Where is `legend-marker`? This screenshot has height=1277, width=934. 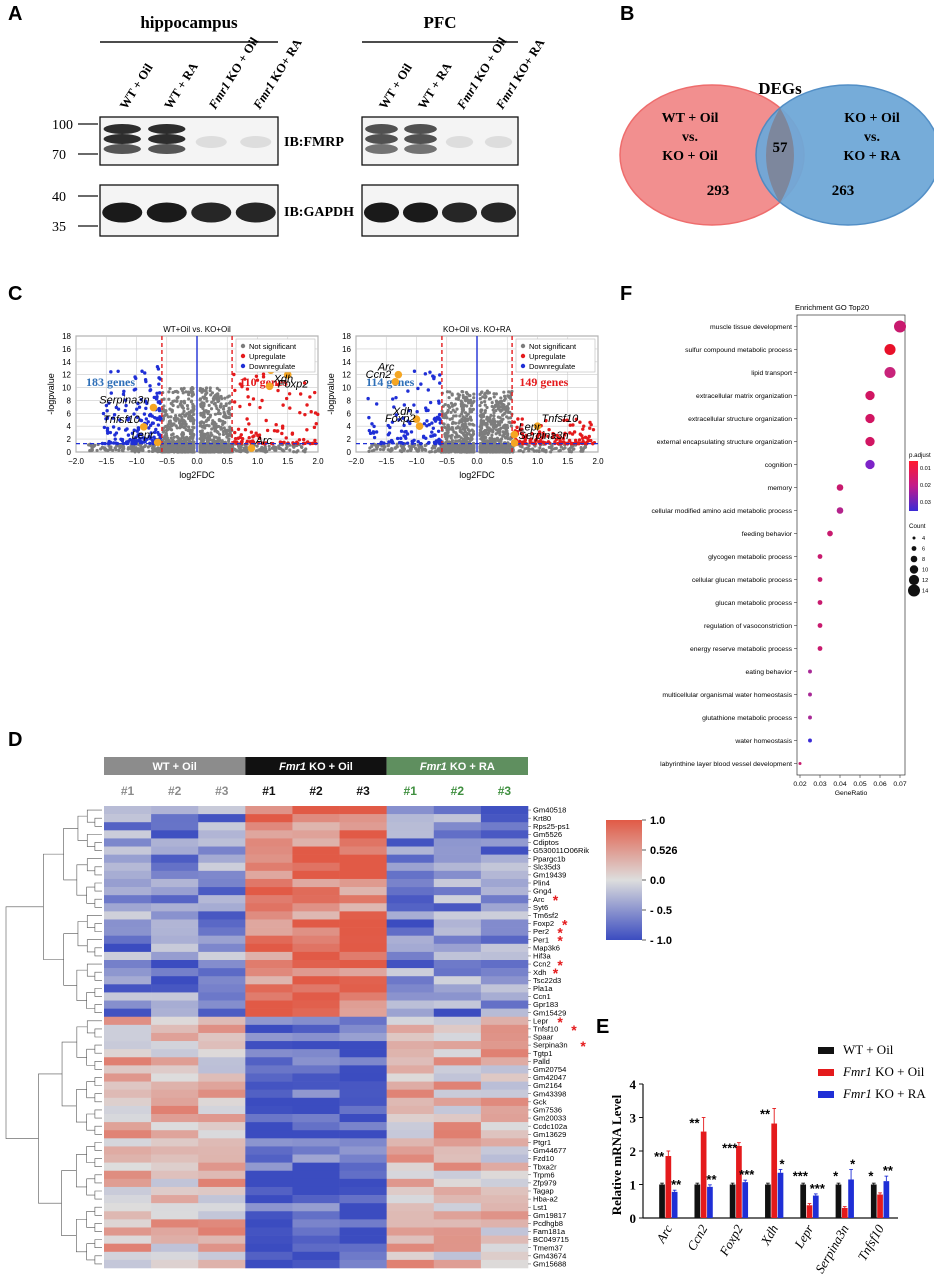
legend-marker is located at coordinates (523, 366).